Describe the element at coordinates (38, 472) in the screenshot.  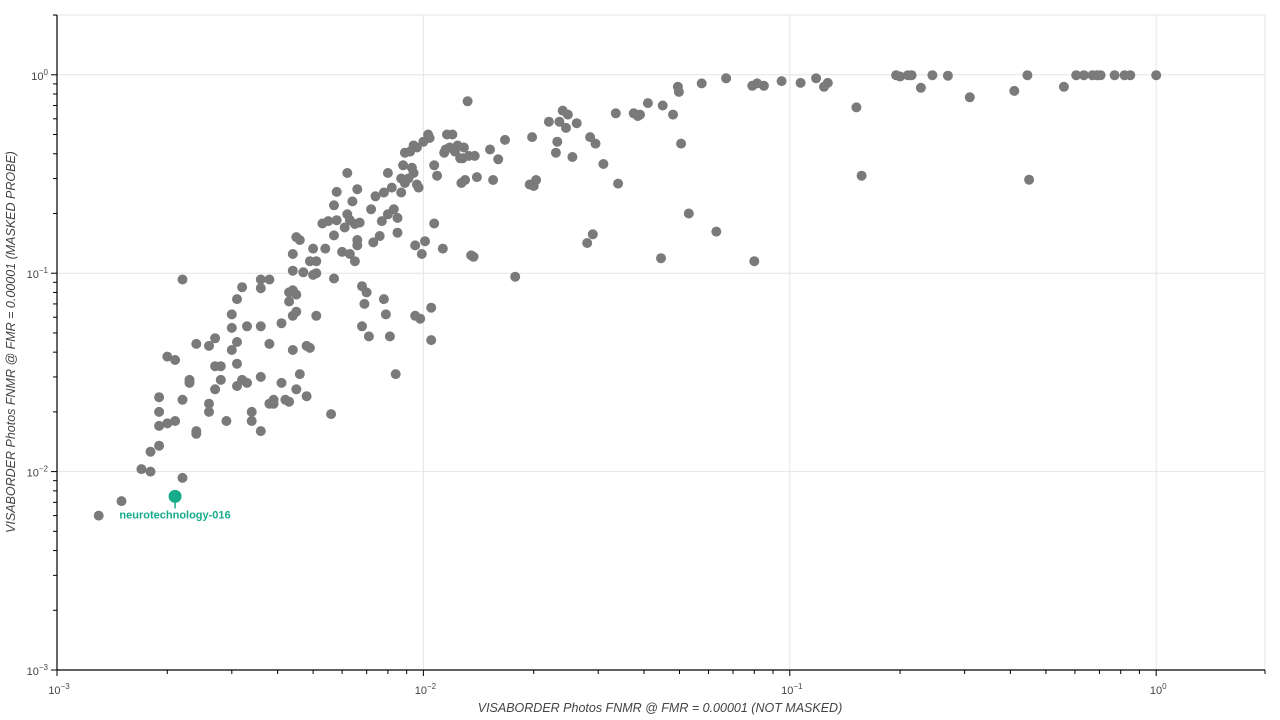
I see `y-tick-label: 10⁻²` at that location.